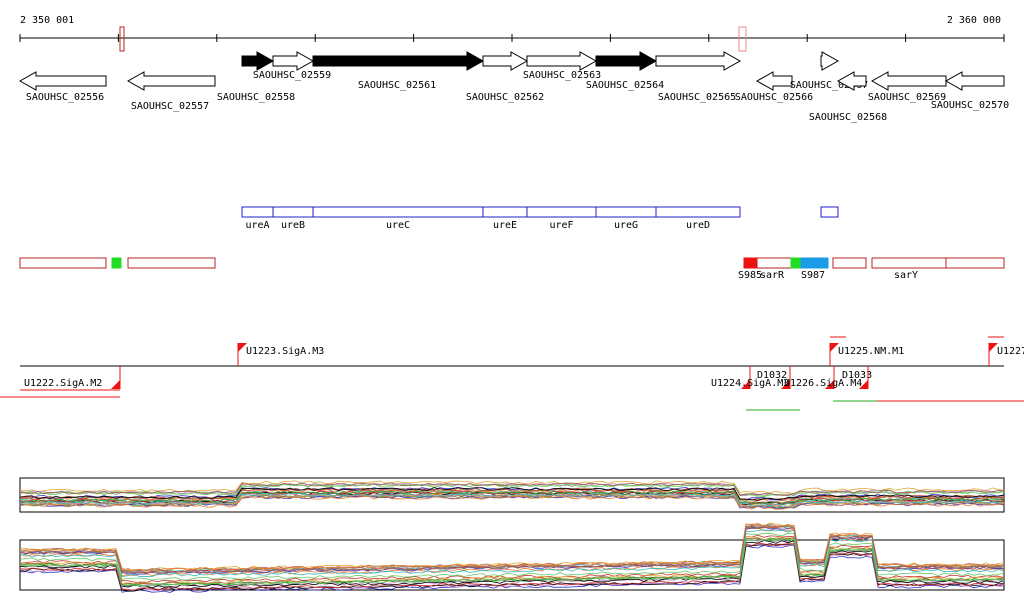 Image resolution: width=1024 pixels, height=611 pixels. I want to click on operon-label: ureC, so click(398, 225).